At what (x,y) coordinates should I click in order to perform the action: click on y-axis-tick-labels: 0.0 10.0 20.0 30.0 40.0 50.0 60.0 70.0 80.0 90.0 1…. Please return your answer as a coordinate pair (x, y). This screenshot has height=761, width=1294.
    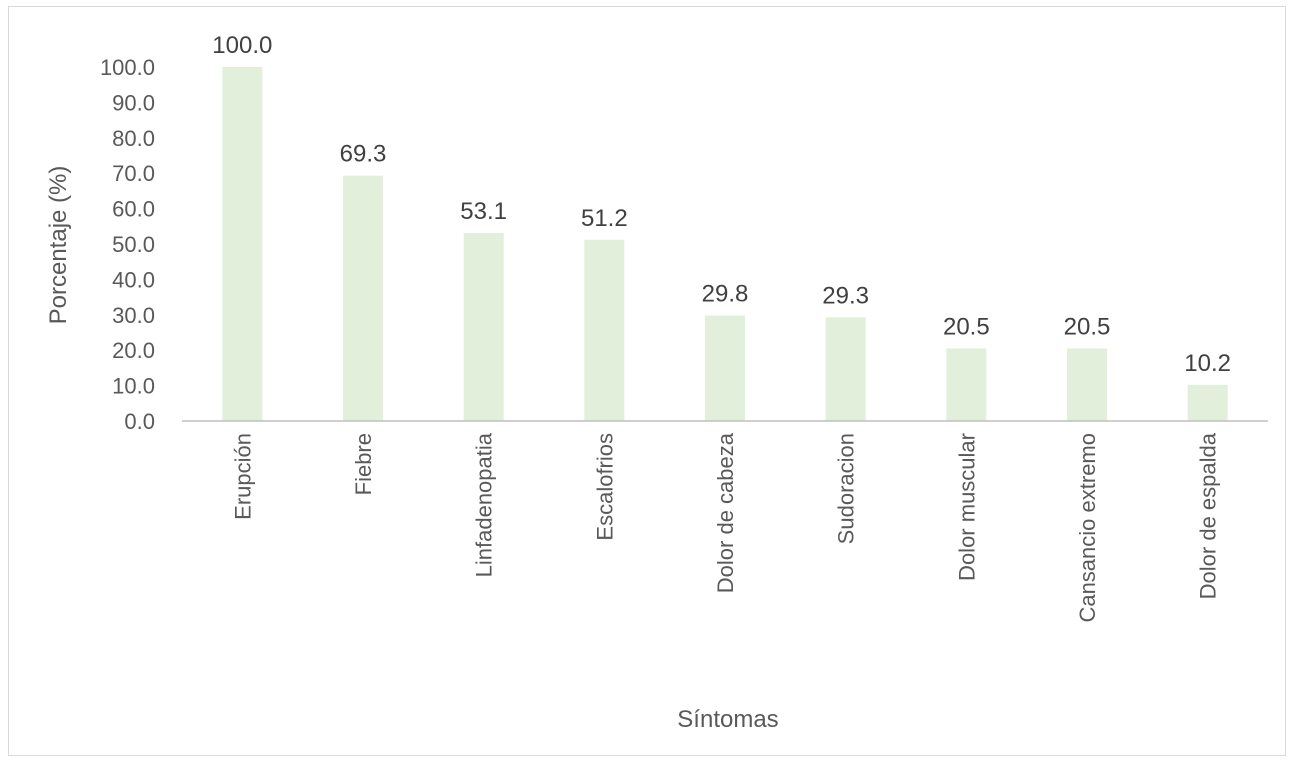
    Looking at the image, I should click on (127, 244).